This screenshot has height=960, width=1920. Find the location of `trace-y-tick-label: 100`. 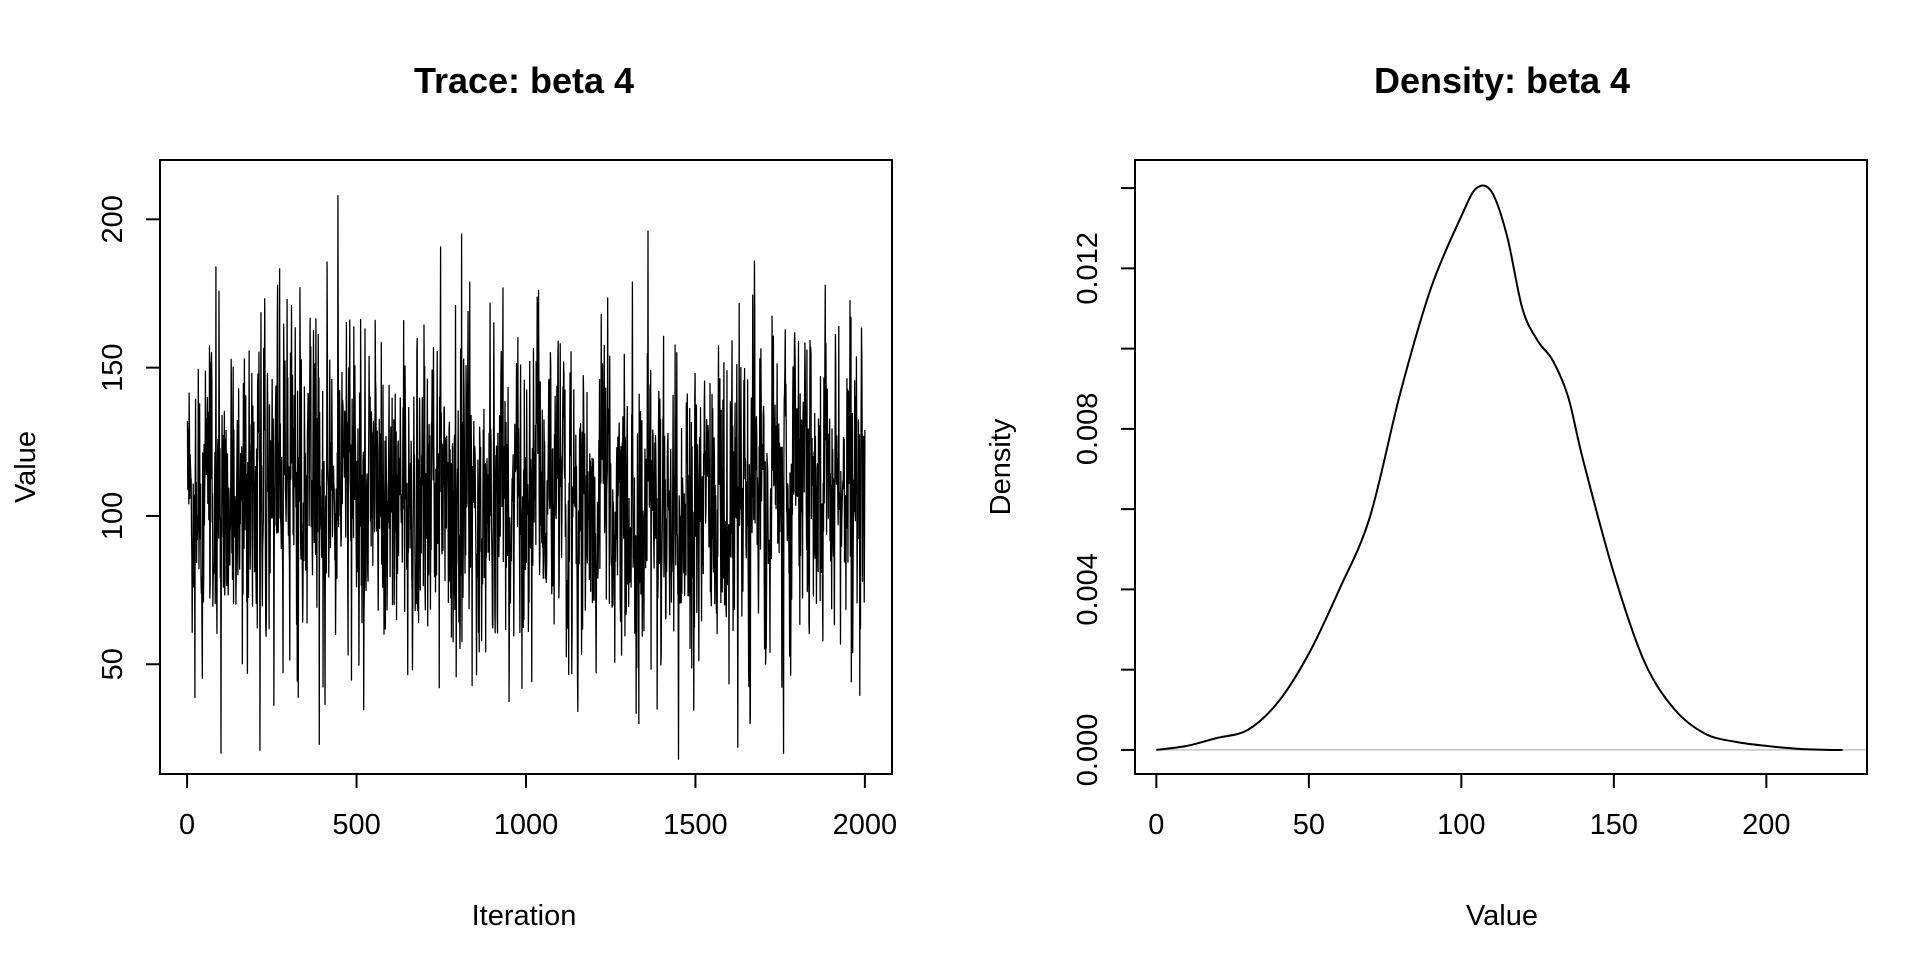

trace-y-tick-label: 100 is located at coordinates (113, 516).